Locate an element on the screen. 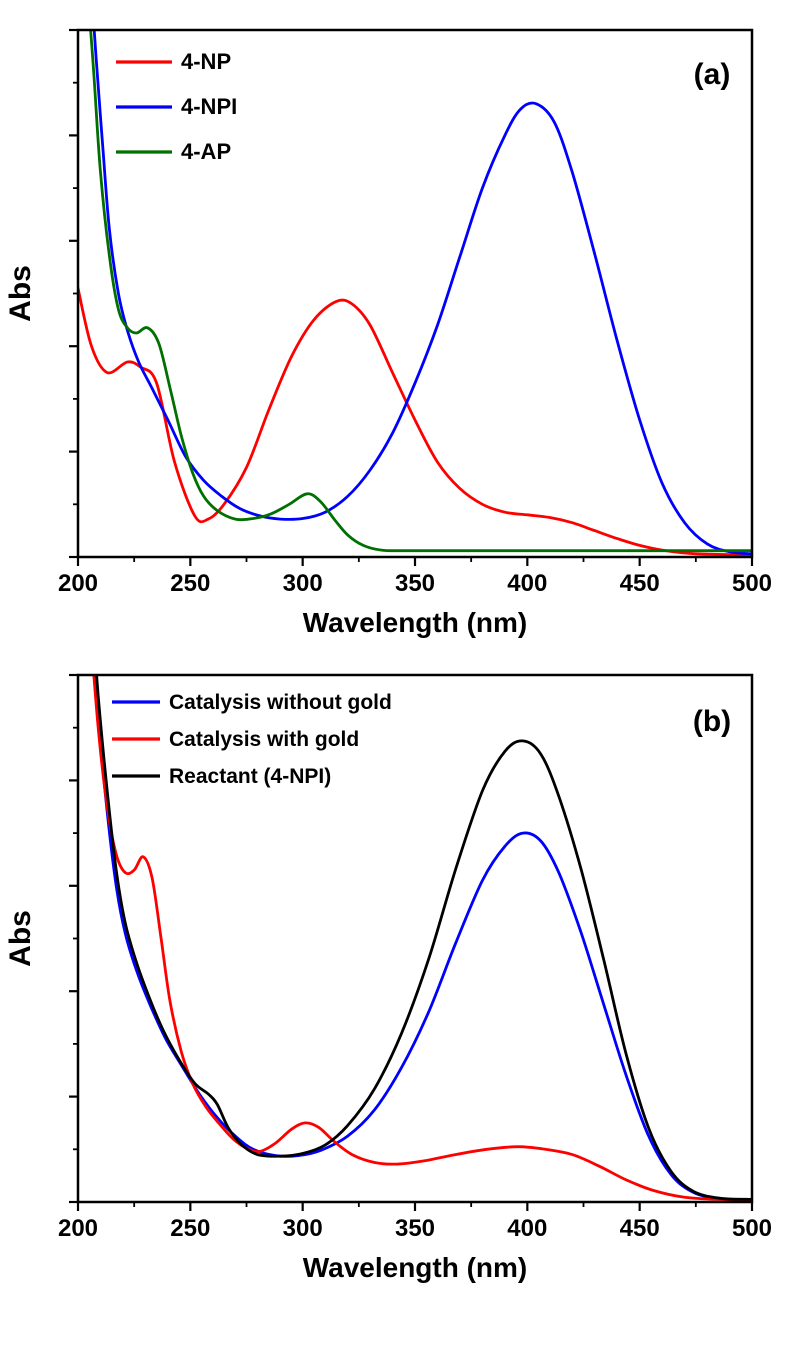 This screenshot has width=800, height=1347. panel-label: (a) is located at coordinates (712, 74).